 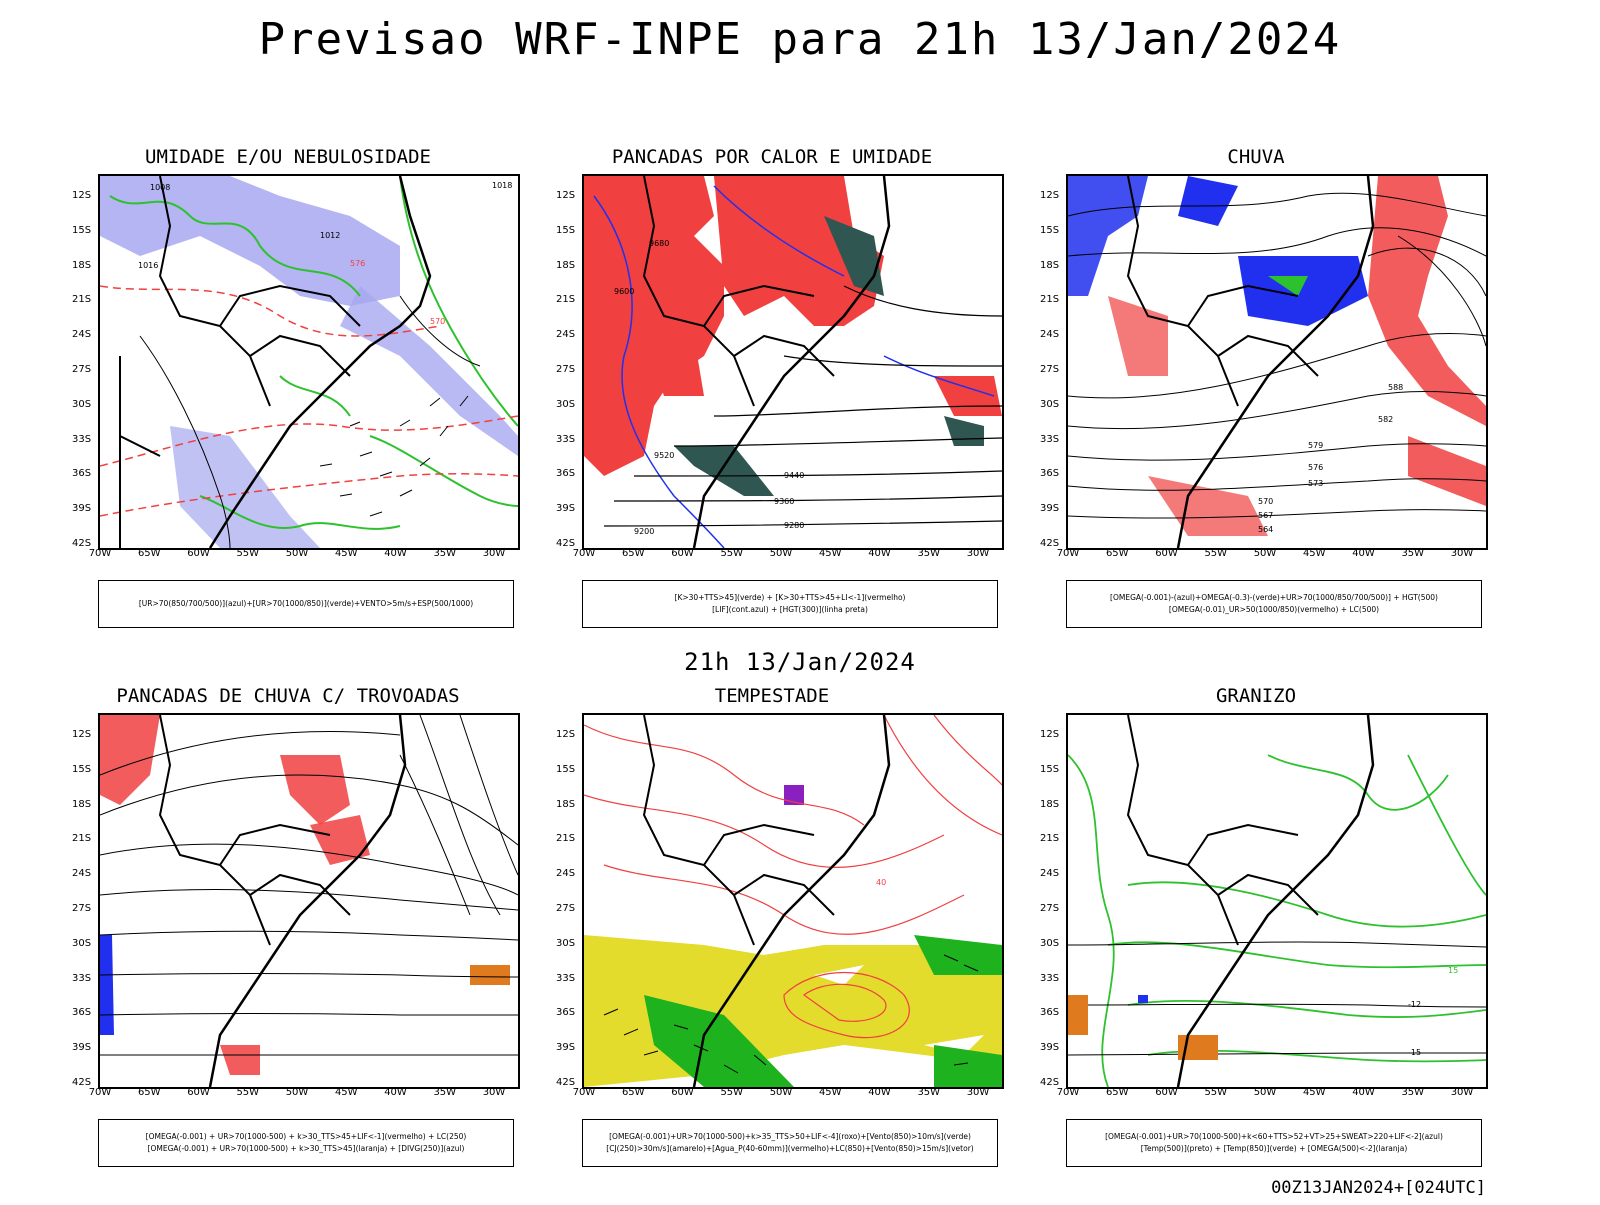 I want to click on height-label: 9440, so click(x=794, y=475).